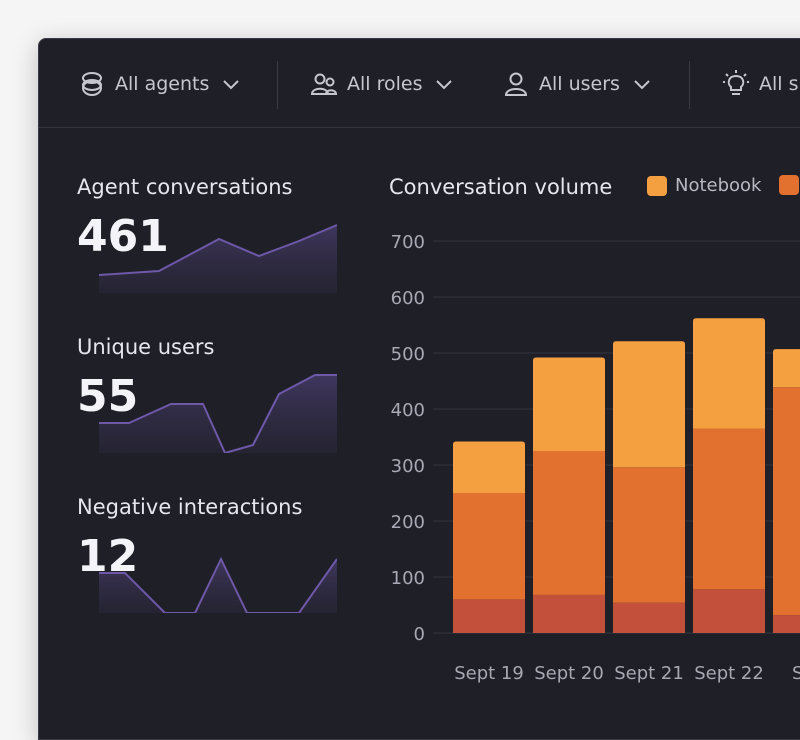  I want to click on filter-skills-label: All s, so click(779, 84).